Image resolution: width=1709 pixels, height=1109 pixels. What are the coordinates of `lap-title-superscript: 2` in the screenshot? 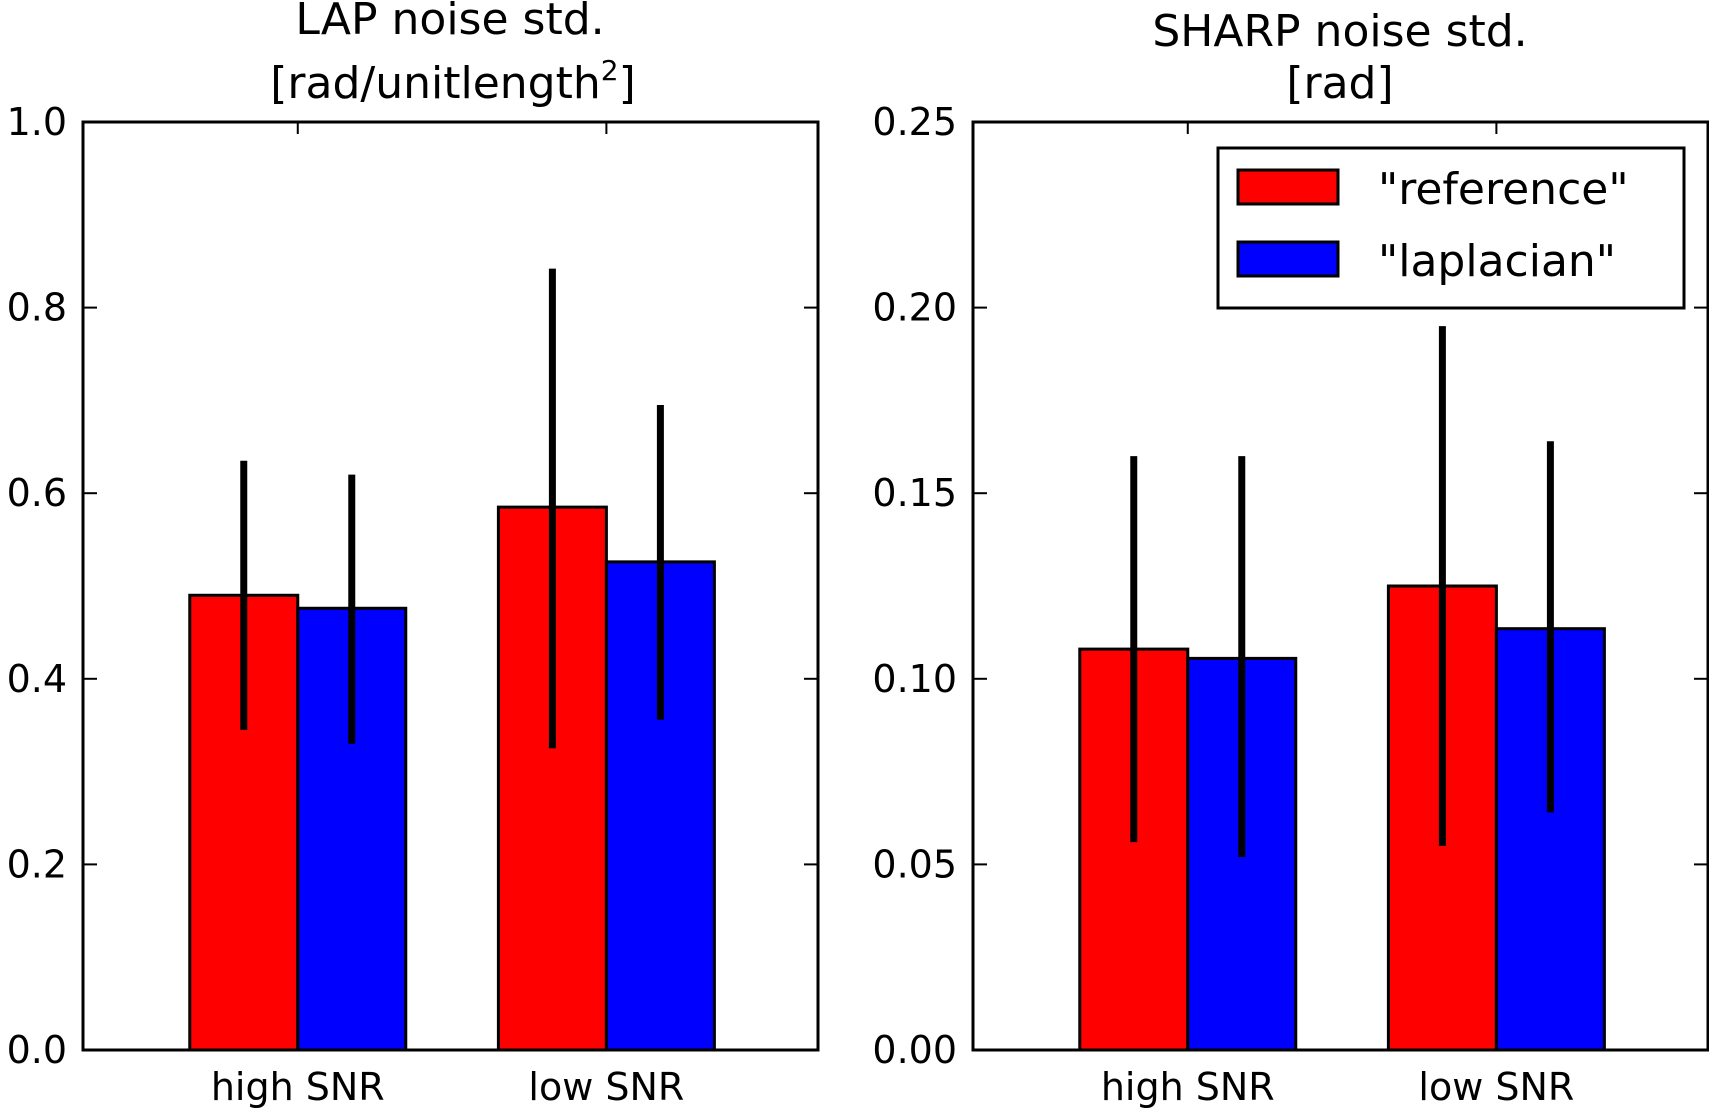 It's located at (610, 70).